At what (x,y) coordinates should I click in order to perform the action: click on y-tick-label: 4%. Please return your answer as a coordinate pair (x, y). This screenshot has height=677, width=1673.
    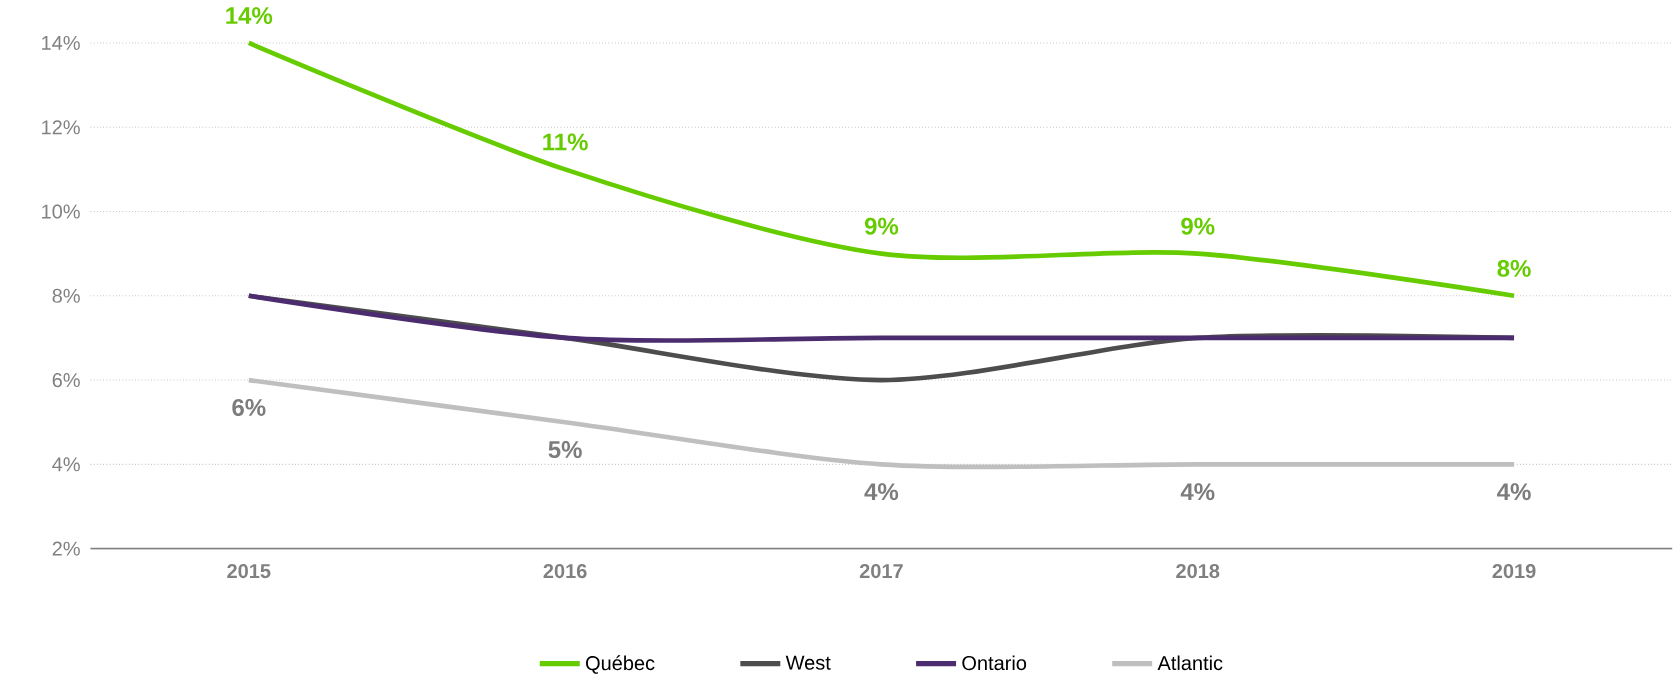
    Looking at the image, I should click on (66, 464).